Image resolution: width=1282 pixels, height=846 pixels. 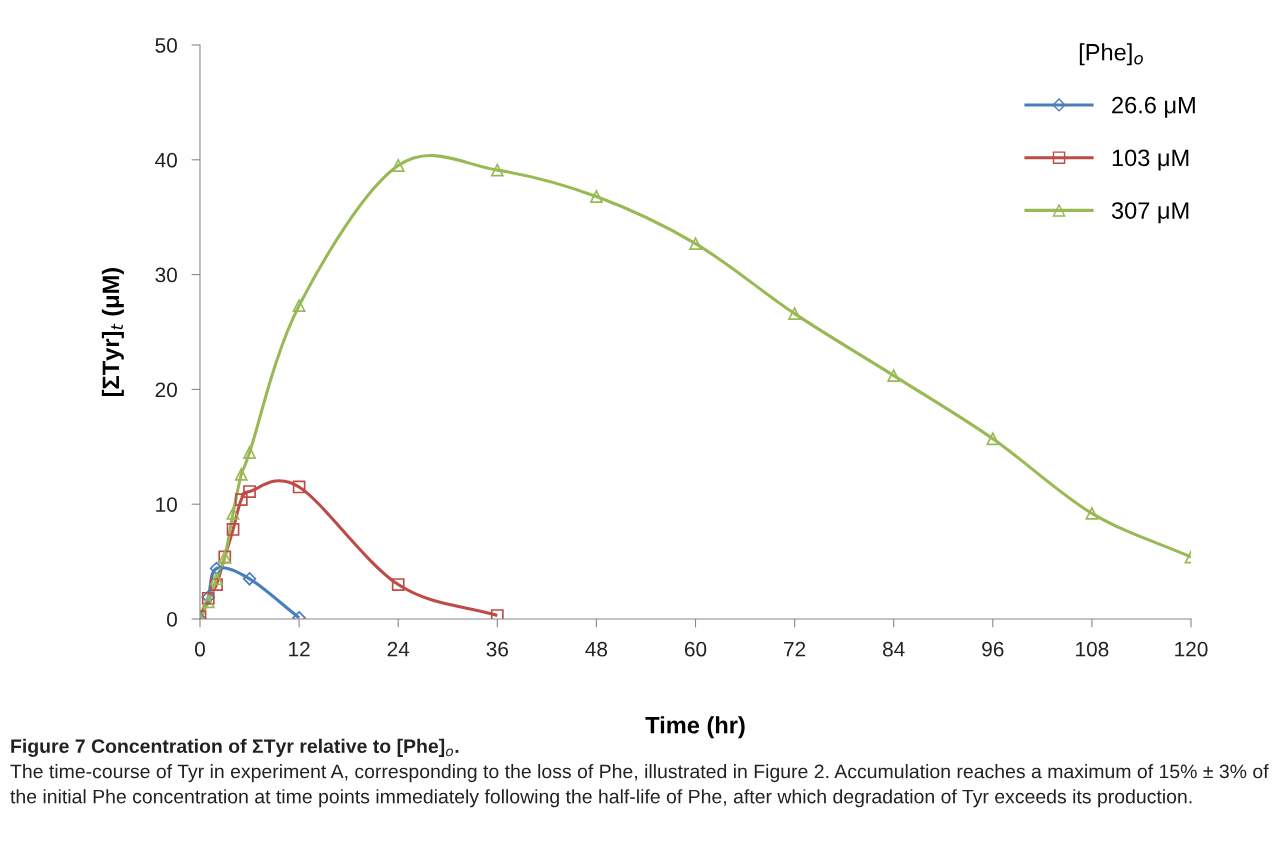 What do you see at coordinates (166, 390) in the screenshot?
I see `y-tick-label: 20` at bounding box center [166, 390].